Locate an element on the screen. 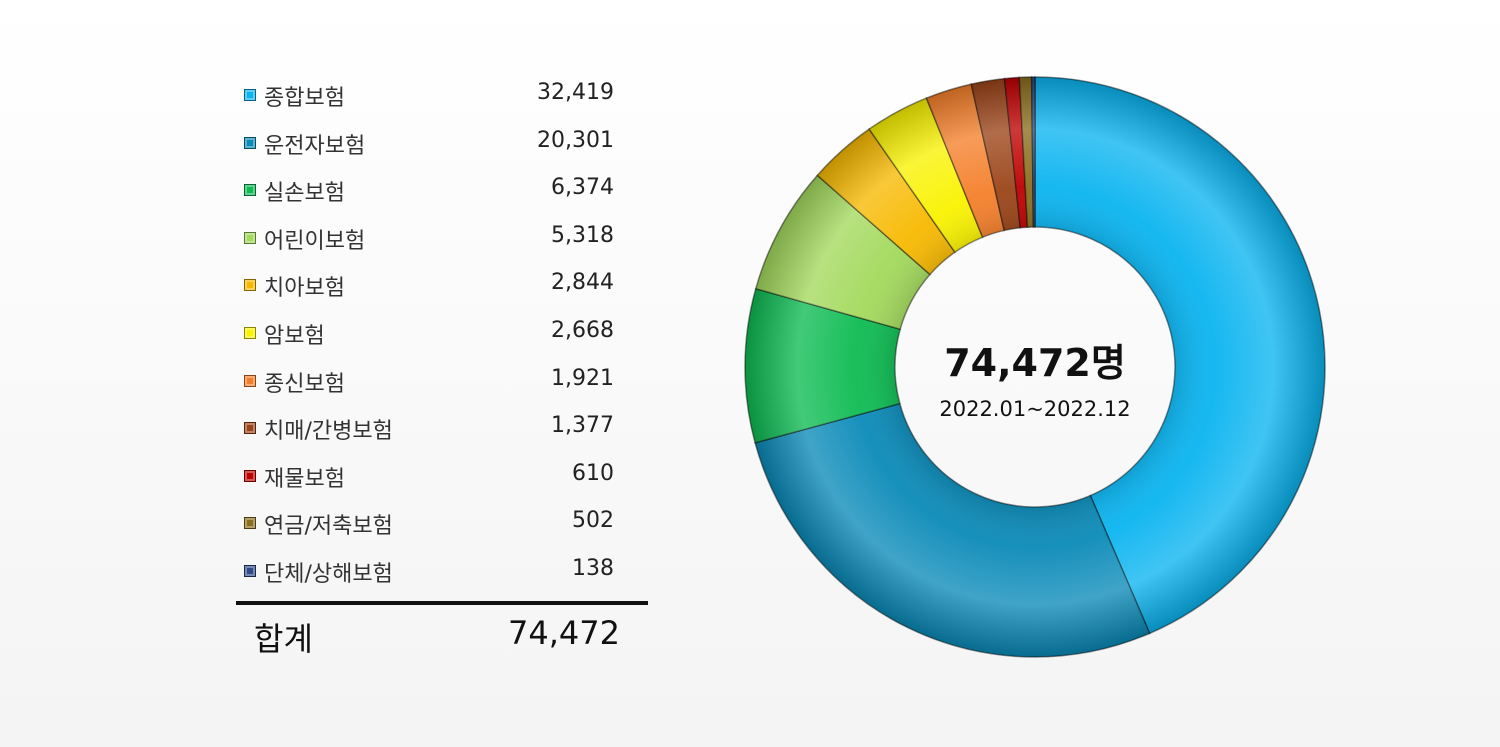  legend-label: 재물보험 is located at coordinates (304, 479).